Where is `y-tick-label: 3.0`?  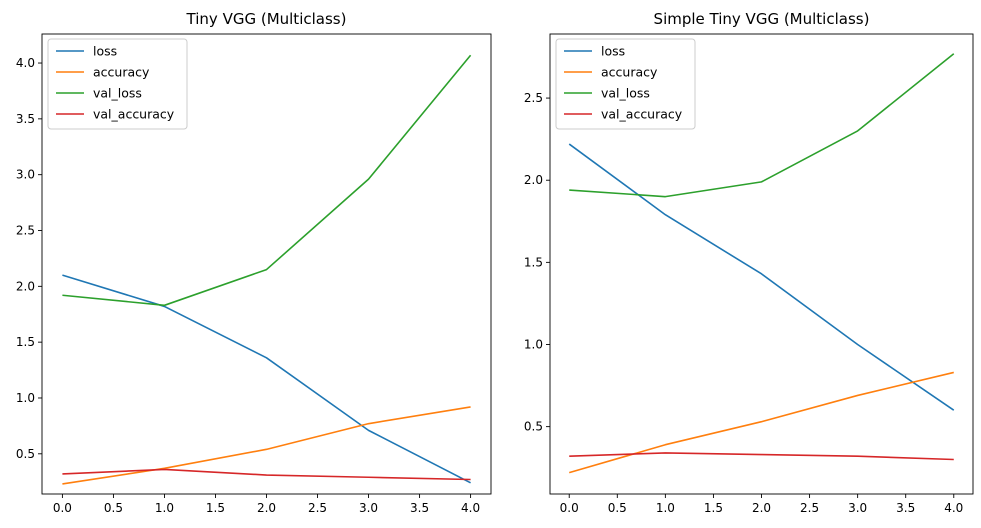
y-tick-label: 3.0 is located at coordinates (25, 175).